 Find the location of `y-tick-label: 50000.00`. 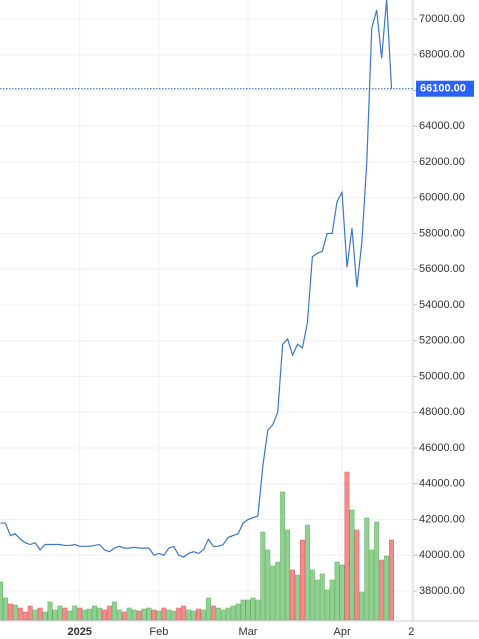

y-tick-label: 50000.00 is located at coordinates (442, 376).